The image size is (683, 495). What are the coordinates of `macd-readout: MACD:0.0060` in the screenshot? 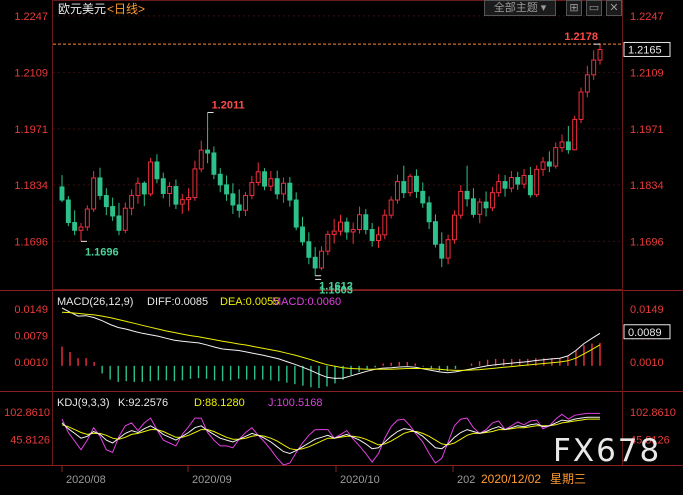 It's located at (306, 302).